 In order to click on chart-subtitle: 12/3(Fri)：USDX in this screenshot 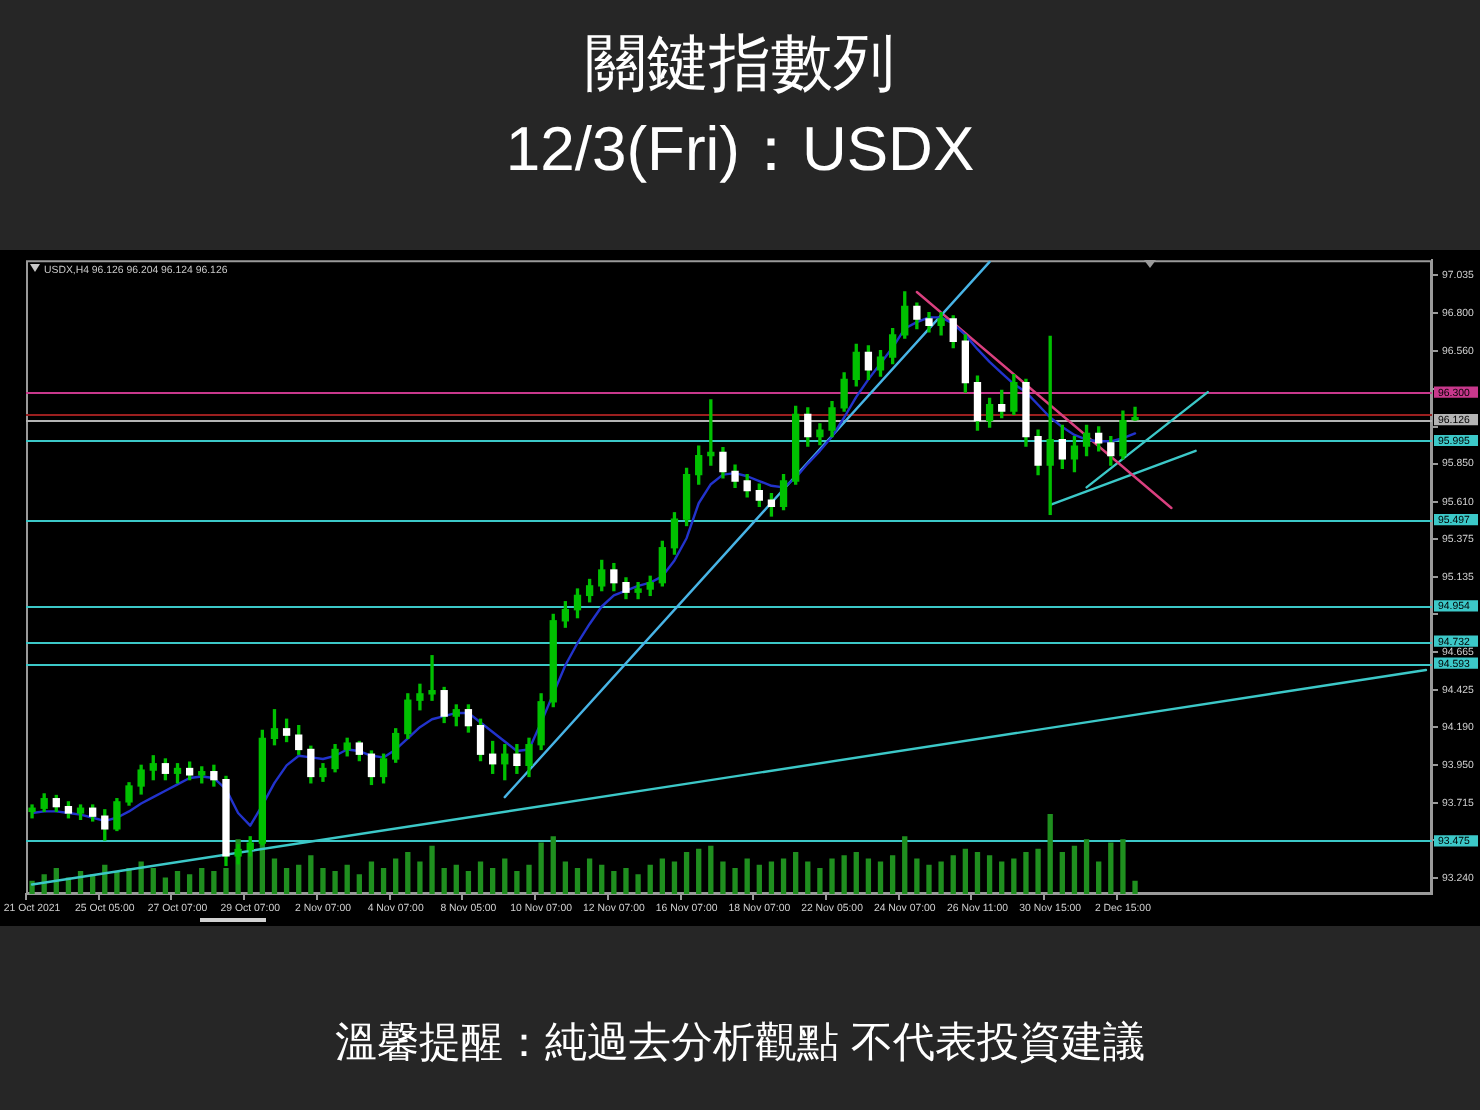, I will do `click(740, 150)`.